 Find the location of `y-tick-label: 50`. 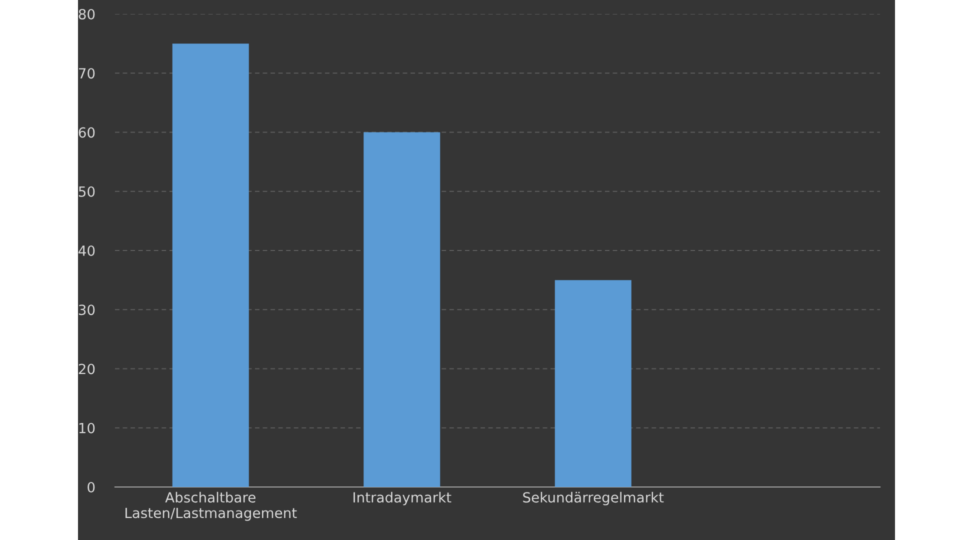

y-tick-label: 50 is located at coordinates (86, 191).